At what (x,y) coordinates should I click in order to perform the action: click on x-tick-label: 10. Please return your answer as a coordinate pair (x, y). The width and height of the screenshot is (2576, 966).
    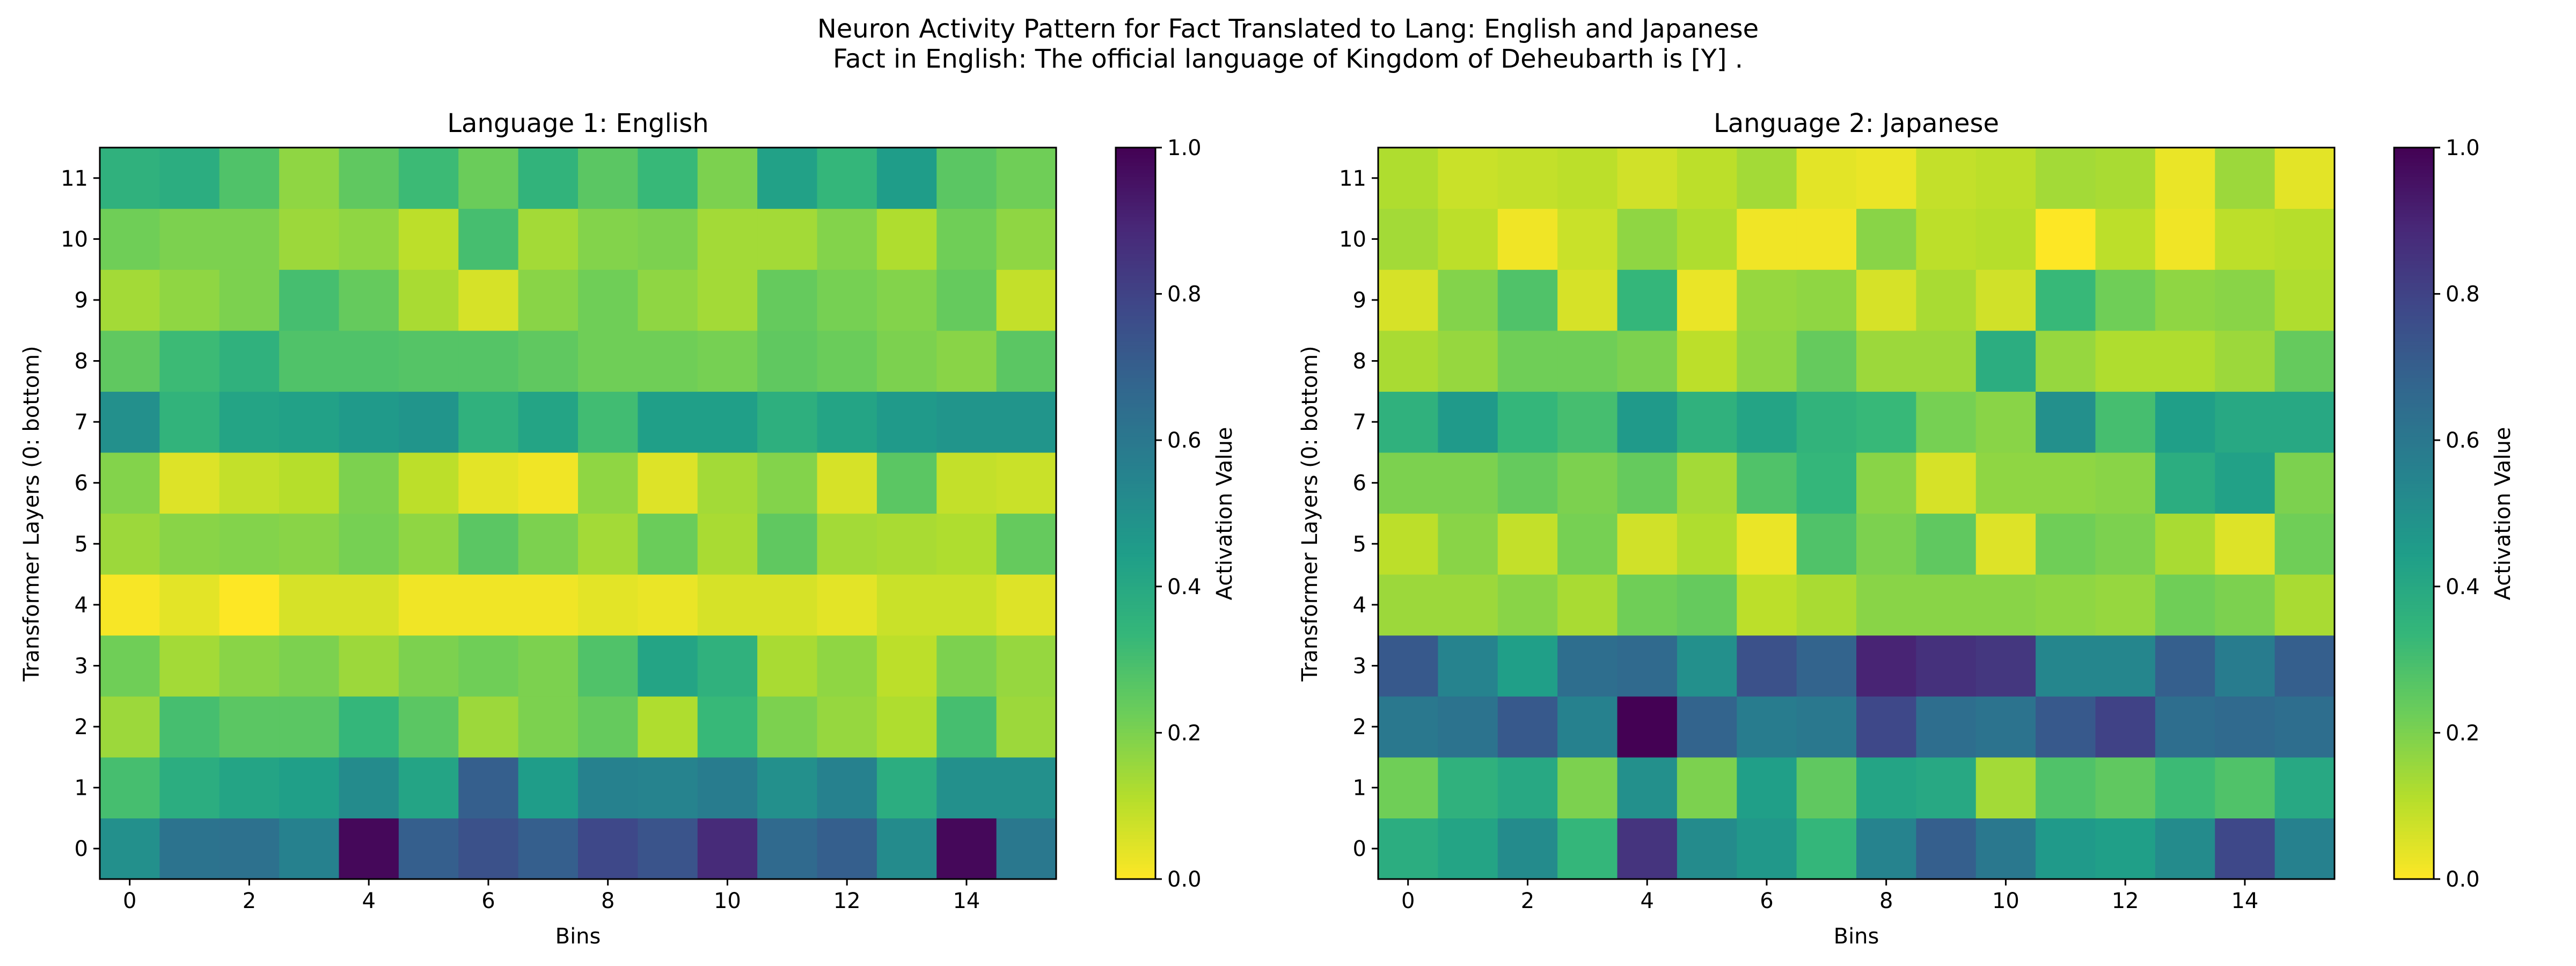
    Looking at the image, I should click on (2005, 901).